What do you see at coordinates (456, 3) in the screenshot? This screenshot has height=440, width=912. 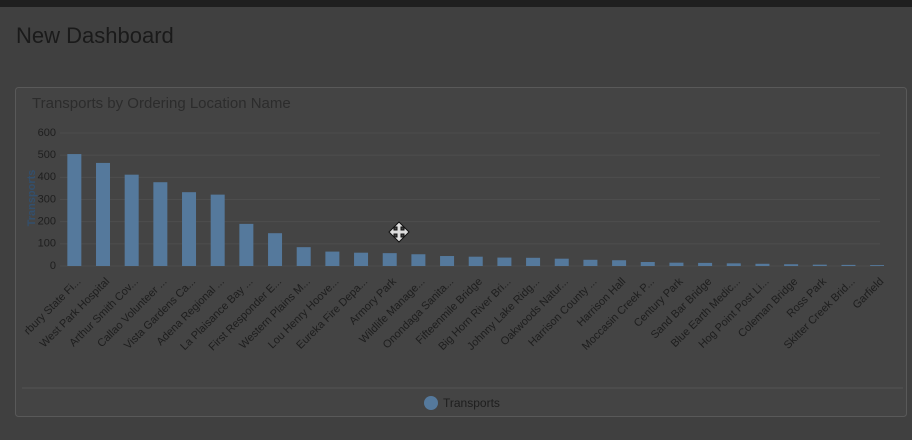 I see `top-bar` at bounding box center [456, 3].